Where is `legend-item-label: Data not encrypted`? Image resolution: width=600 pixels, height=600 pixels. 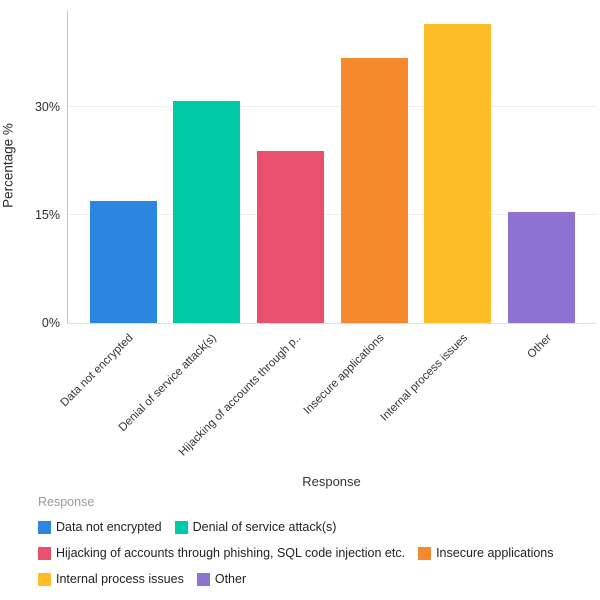
legend-item-label: Data not encrypted is located at coordinates (109, 527).